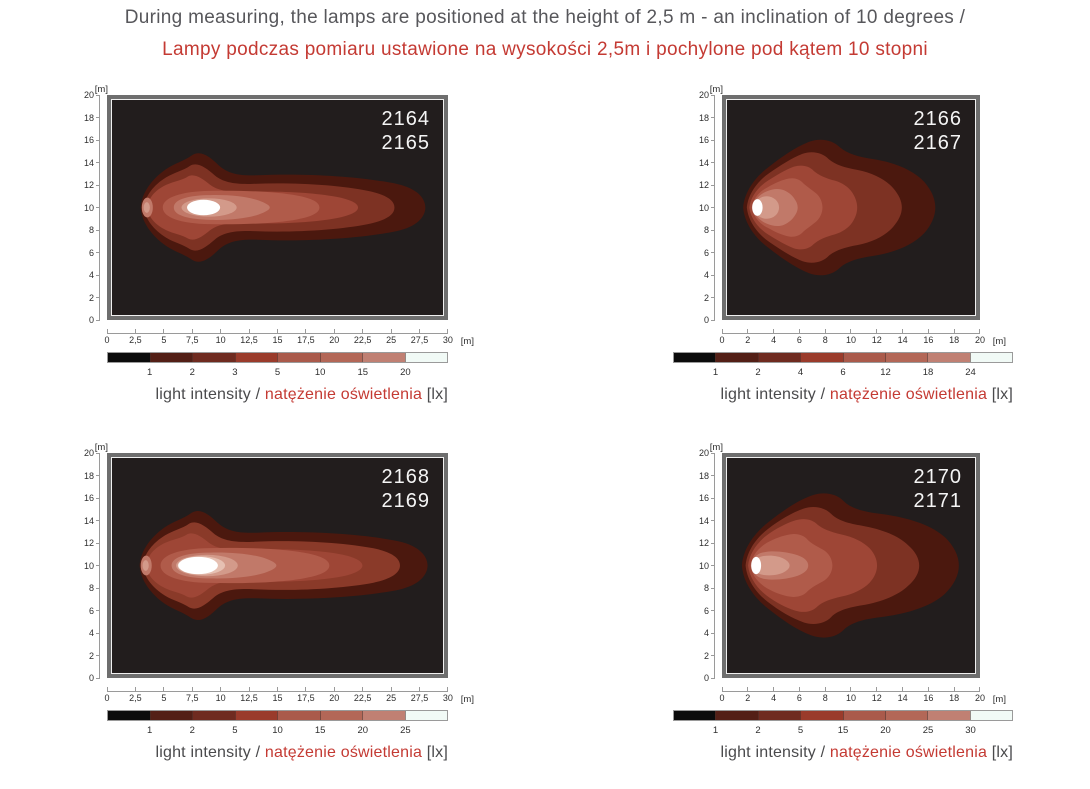 The height and width of the screenshot is (789, 1090). What do you see at coordinates (771, 565) in the screenshot?
I see `contour-band-25lx` at bounding box center [771, 565].